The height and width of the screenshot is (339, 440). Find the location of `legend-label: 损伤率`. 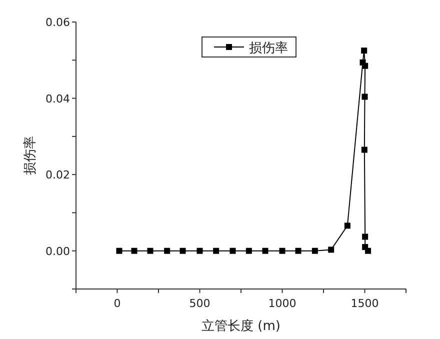

legend-label: 损伤率 is located at coordinates (268, 48).